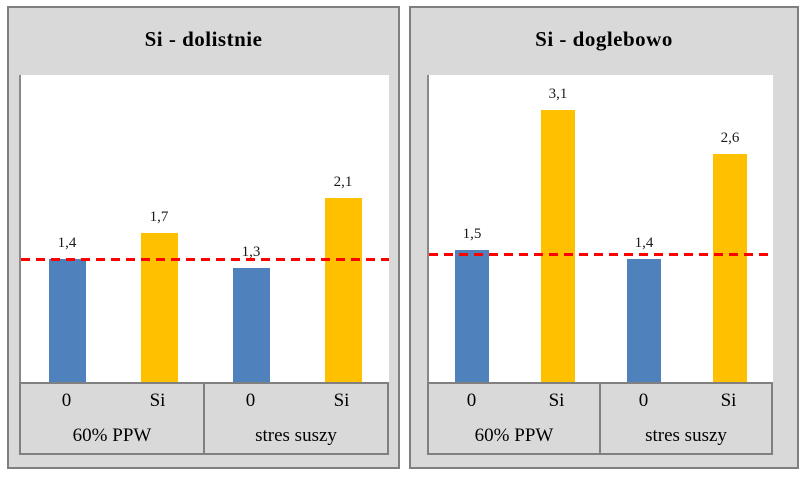 This screenshot has width=804, height=479. What do you see at coordinates (343, 182) in the screenshot?
I see `bar-value-label: 2,1` at bounding box center [343, 182].